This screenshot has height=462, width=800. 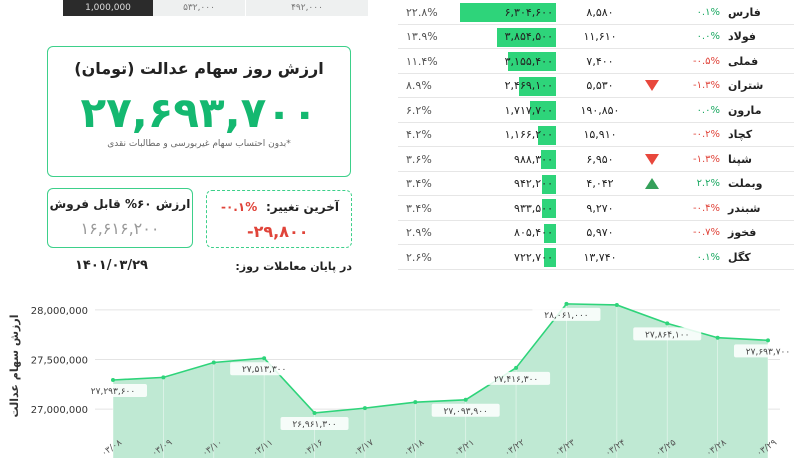 What do you see at coordinates (739, 257) in the screenshot?
I see `holding-symbol: کگل` at bounding box center [739, 257].